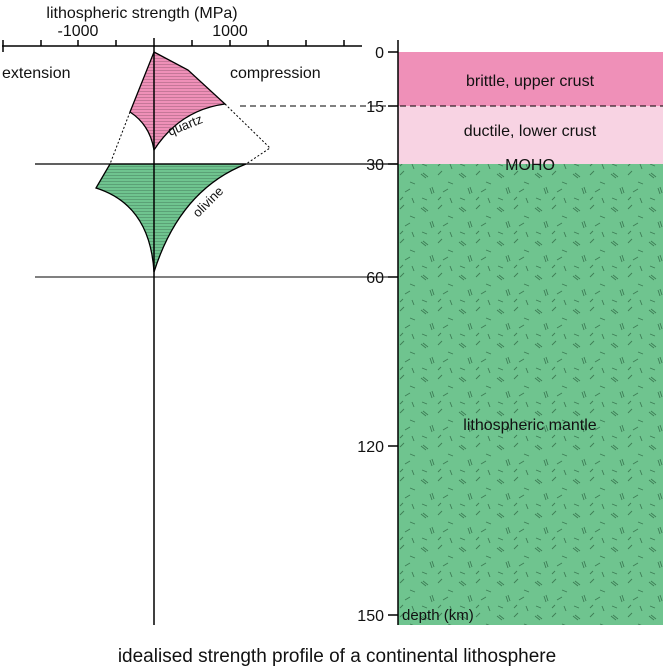 The height and width of the screenshot is (668, 663). I want to click on depth-label: 120, so click(370, 447).